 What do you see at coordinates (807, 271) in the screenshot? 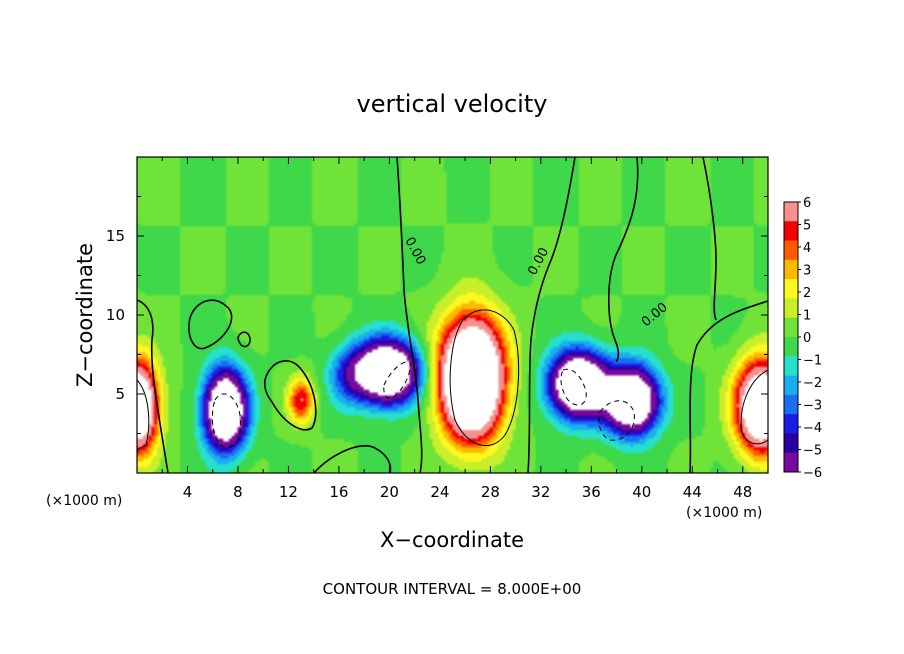
I see `colorbar-tick-label: 3` at bounding box center [807, 271].